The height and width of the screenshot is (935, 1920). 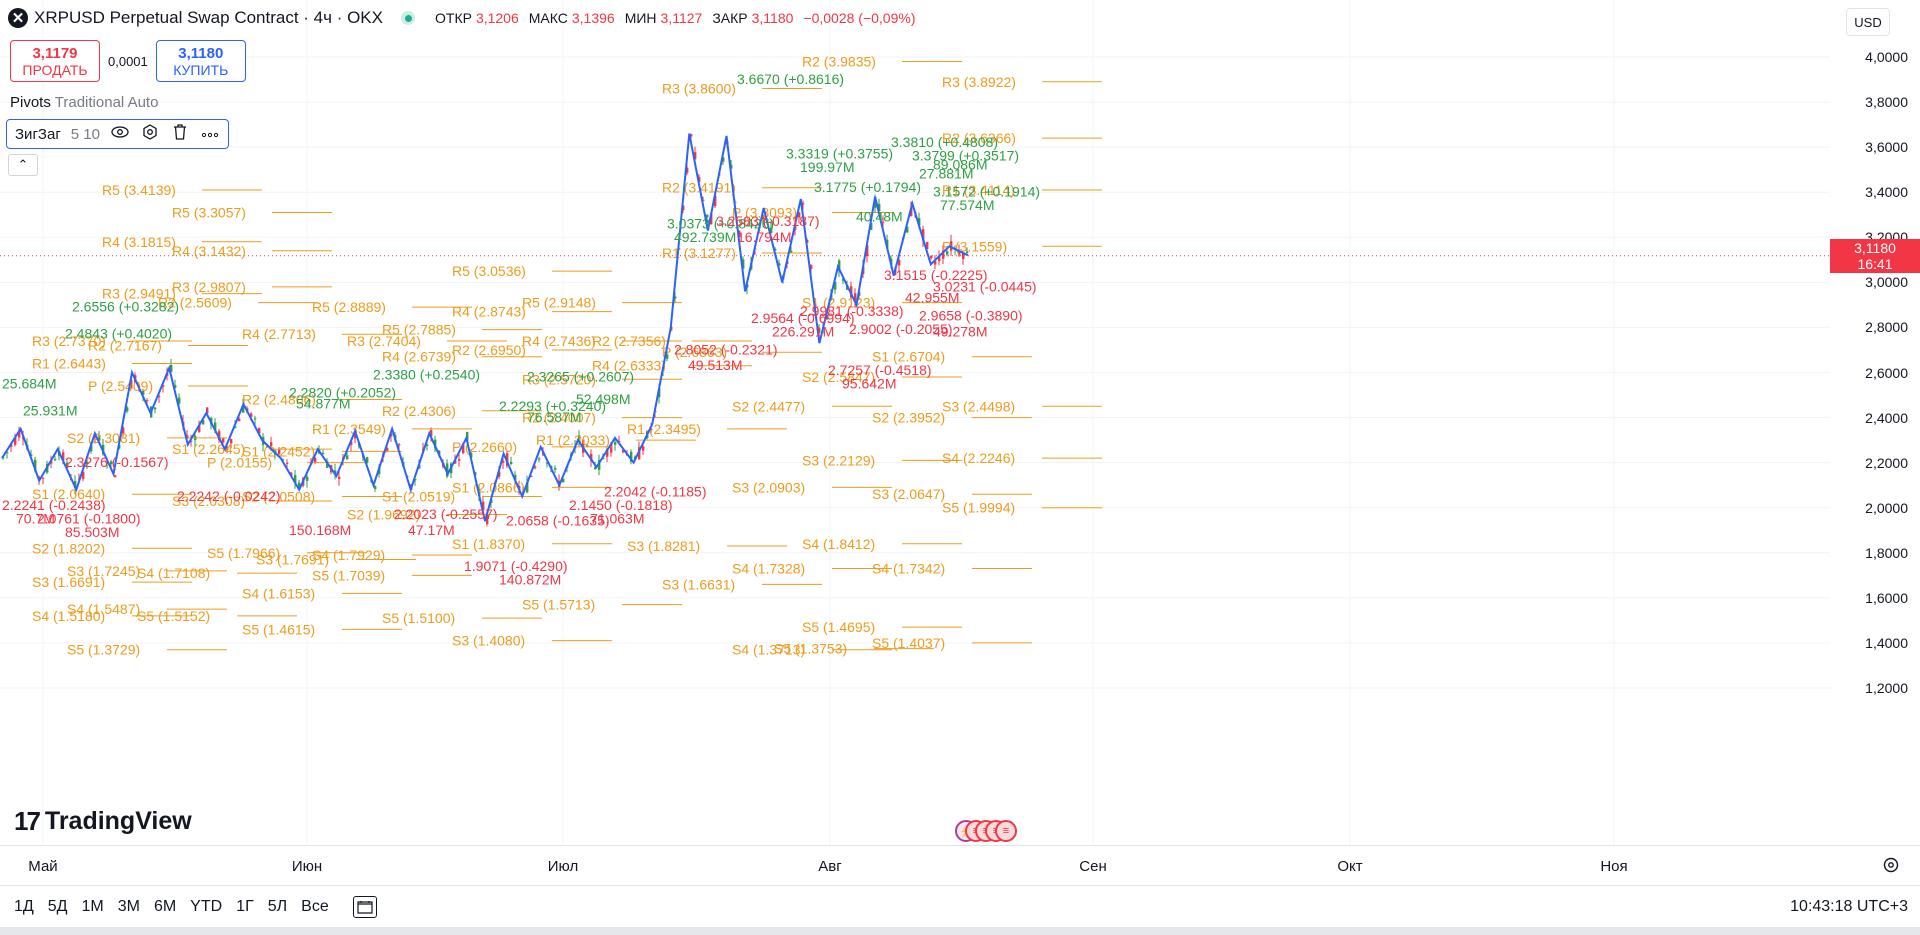 What do you see at coordinates (419, 411) in the screenshot?
I see `pivot-level-label: R2 (2.4306)` at bounding box center [419, 411].